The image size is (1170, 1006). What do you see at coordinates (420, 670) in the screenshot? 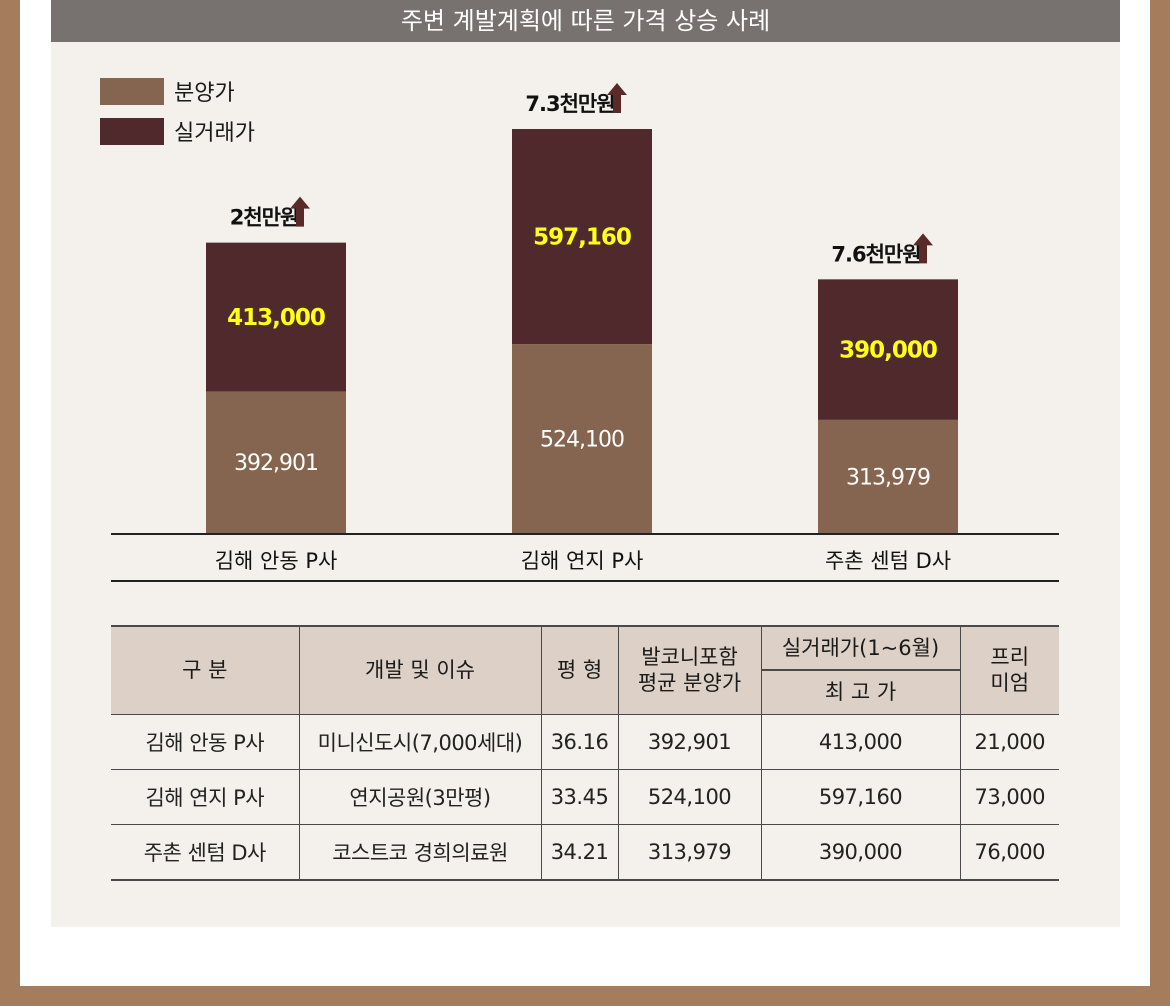
I see `header-development: 개발 및 이슈` at bounding box center [420, 670].